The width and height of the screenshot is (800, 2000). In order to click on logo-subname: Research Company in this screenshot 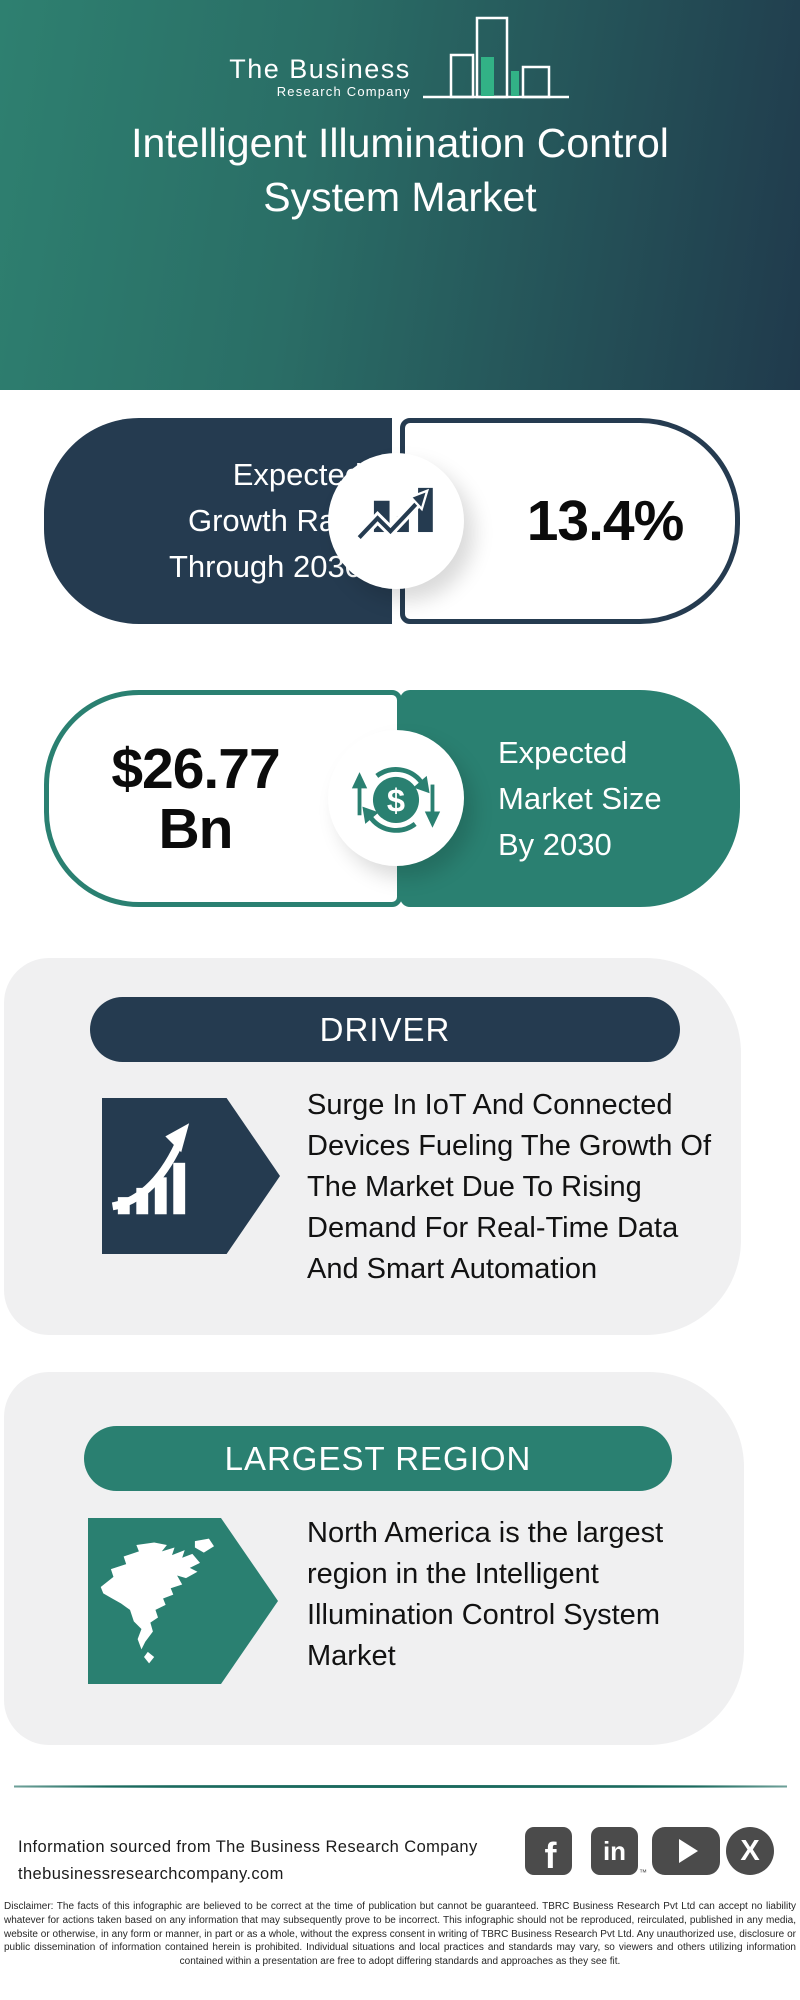, I will do `click(343, 91)`.